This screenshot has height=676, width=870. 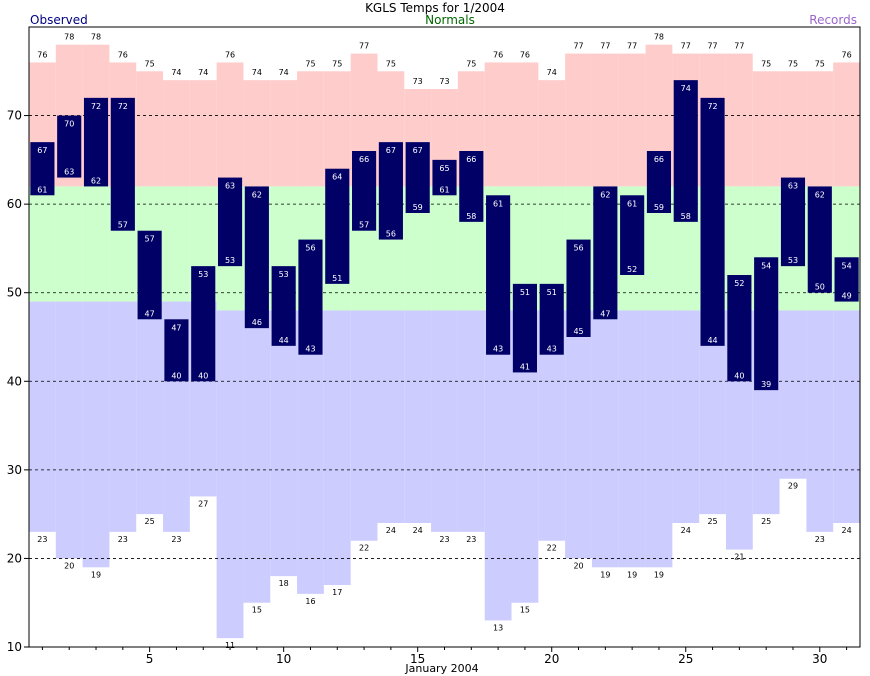 I want to click on x-tick-label: 30, so click(x=819, y=659).